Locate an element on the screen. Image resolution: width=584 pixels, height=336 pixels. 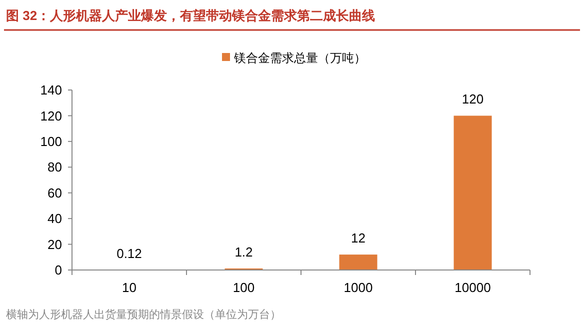
y-tick-label: 0 is located at coordinates (58, 270).